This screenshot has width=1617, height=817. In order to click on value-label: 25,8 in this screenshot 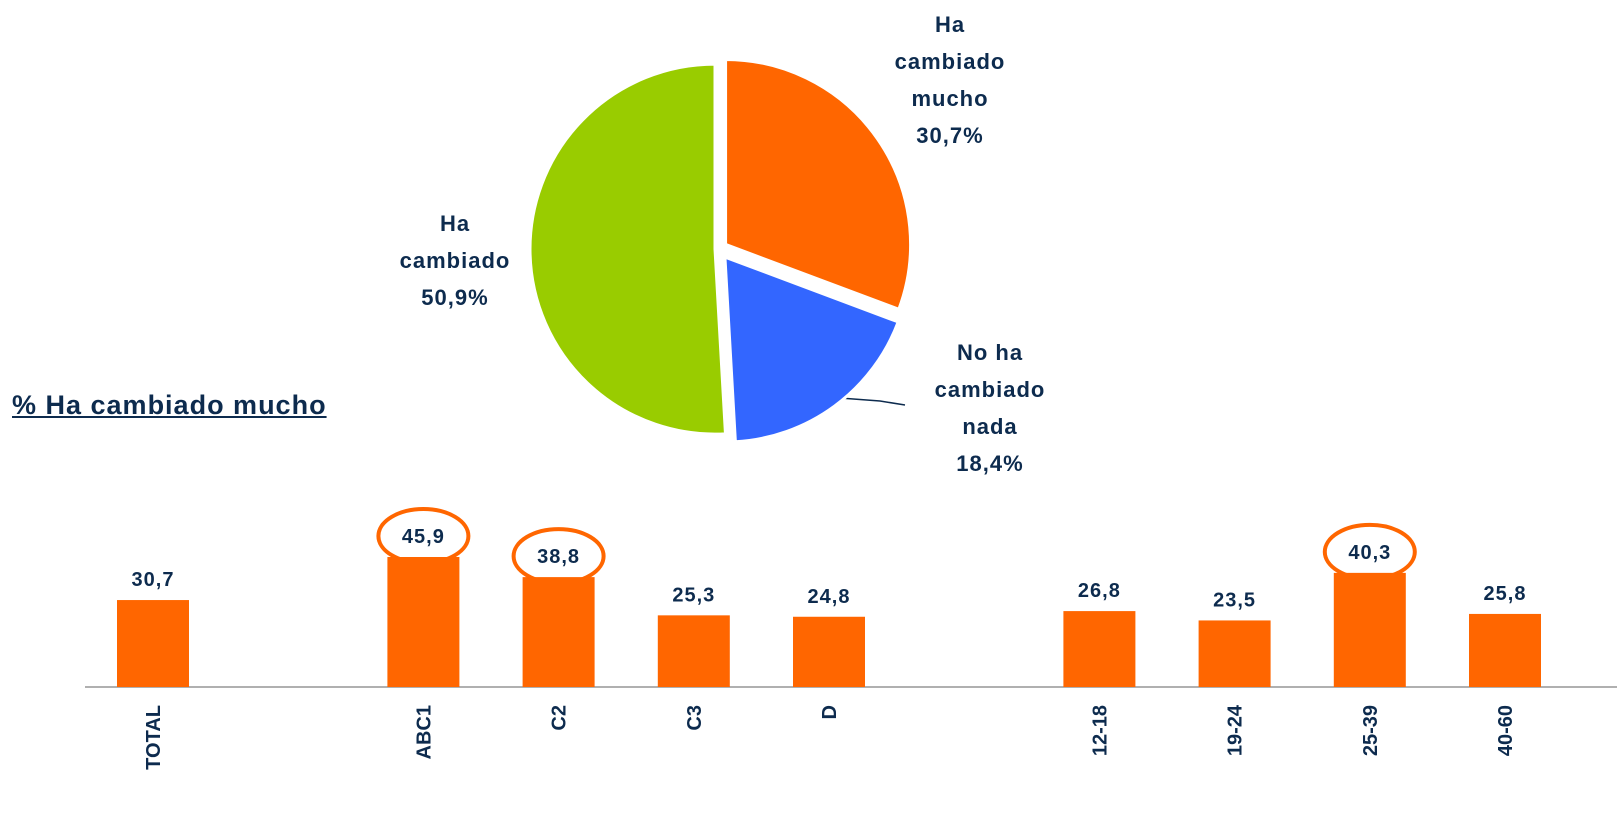, I will do `click(1505, 594)`.